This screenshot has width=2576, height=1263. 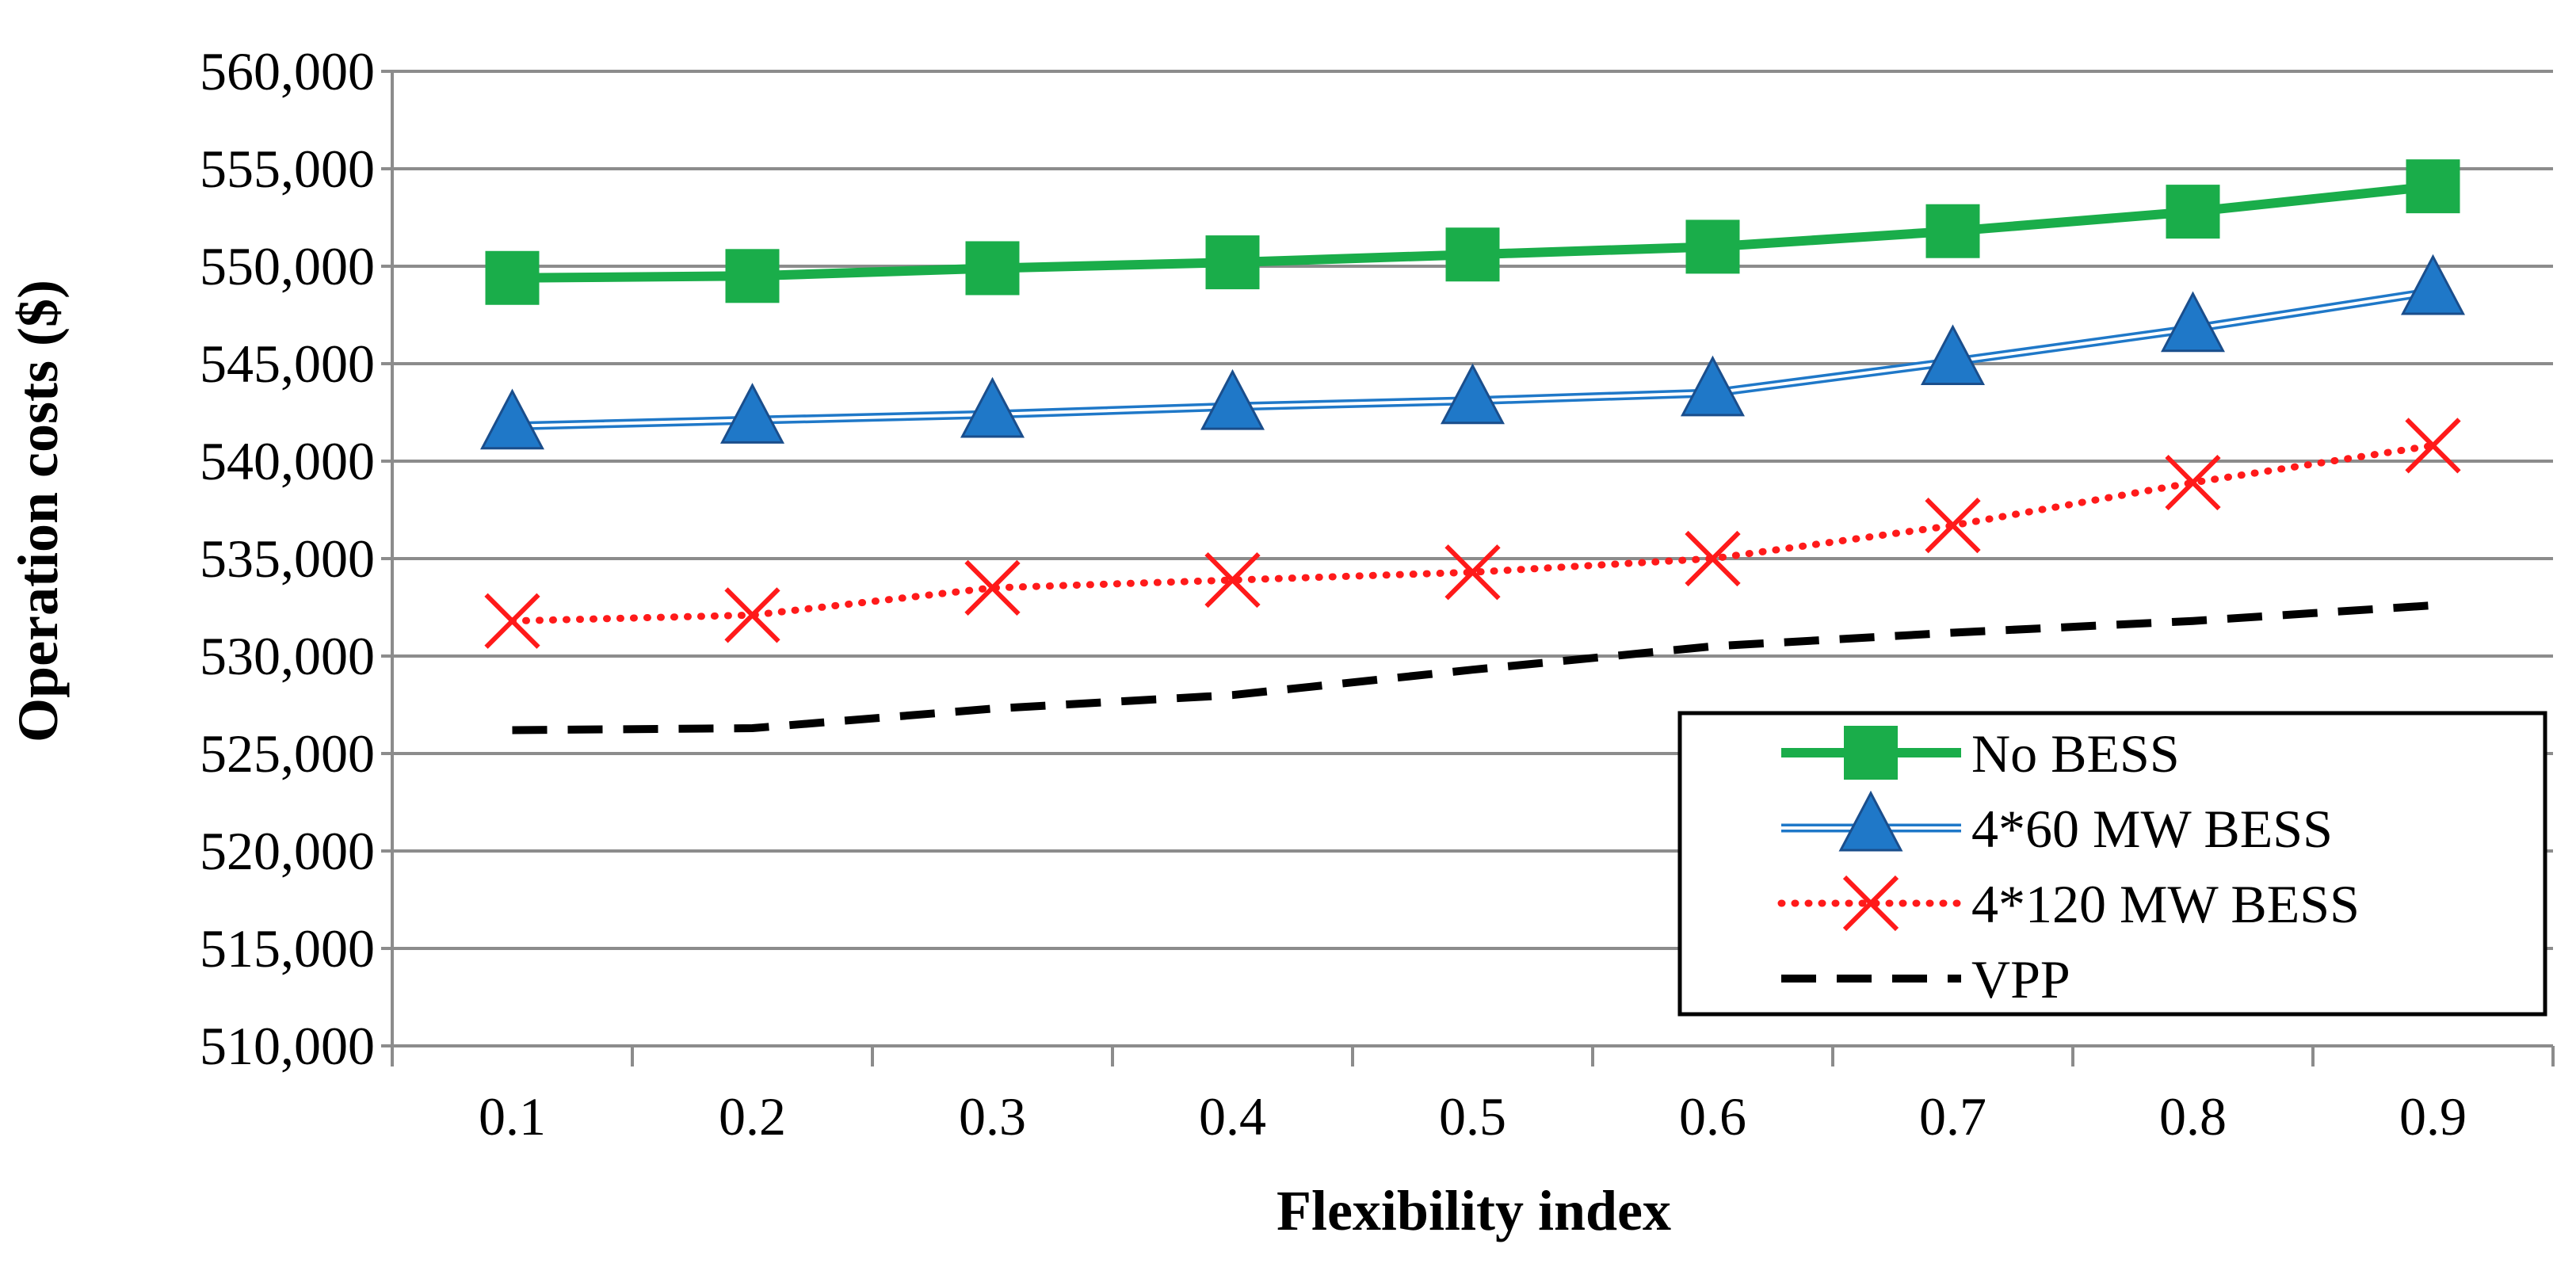 I want to click on legend-label: VPP, so click(x=2020, y=979).